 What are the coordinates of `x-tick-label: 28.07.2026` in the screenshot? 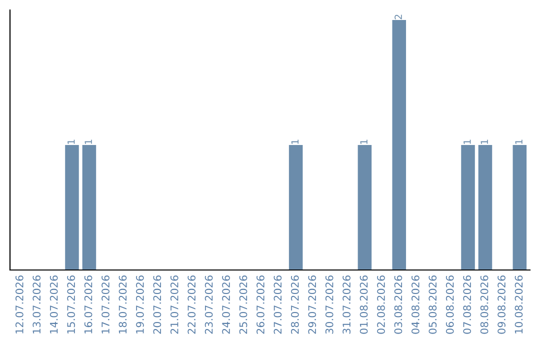 It's located at (294, 305).